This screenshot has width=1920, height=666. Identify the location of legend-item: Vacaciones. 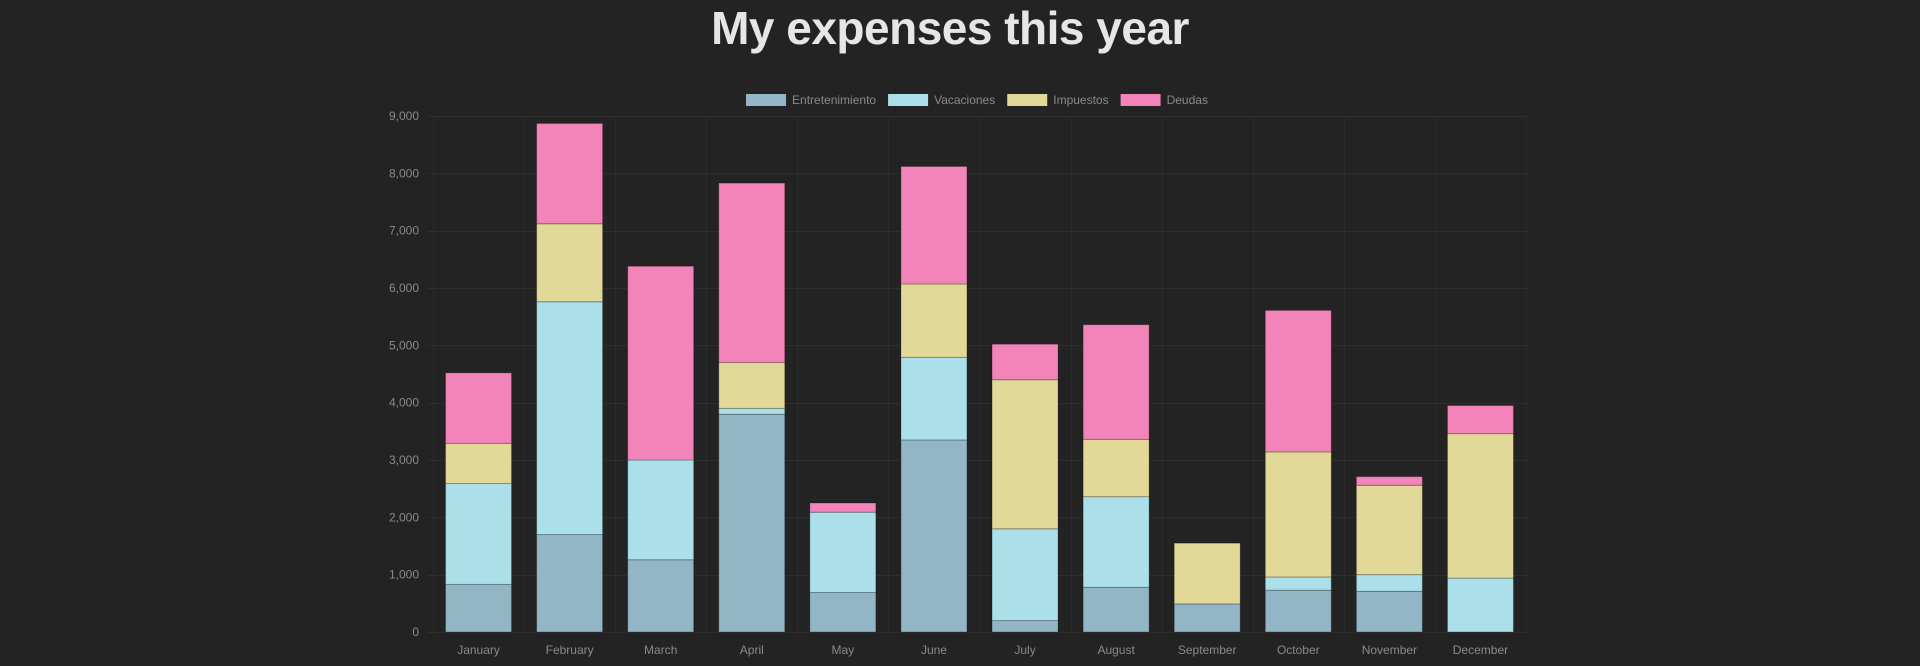
(941, 100).